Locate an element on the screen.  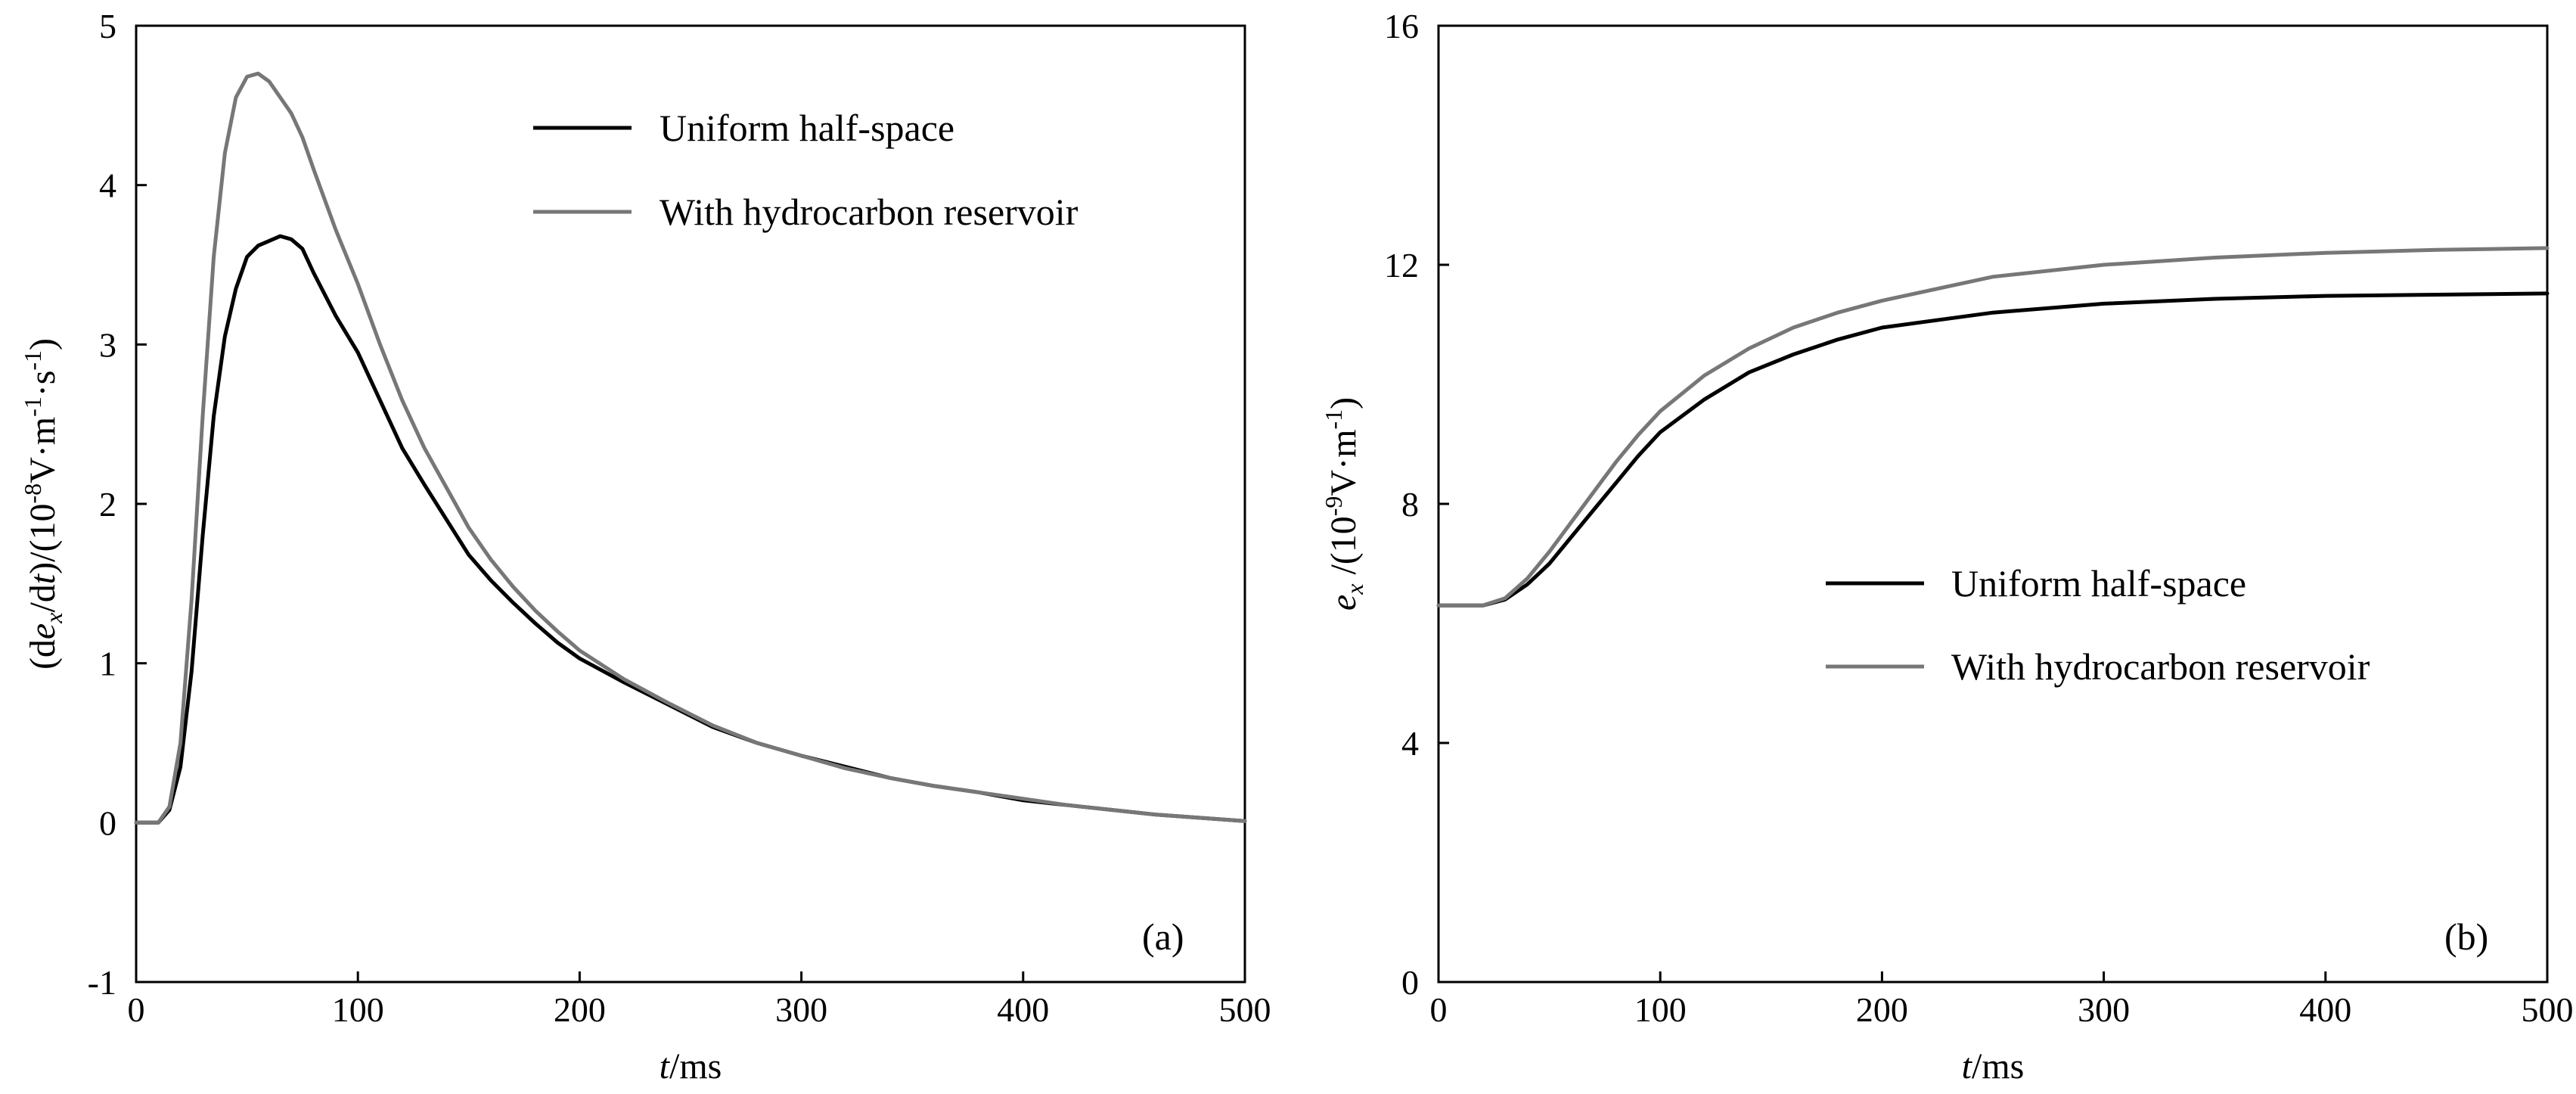
panel-a-xtick-label: 0 is located at coordinates (136, 1009).